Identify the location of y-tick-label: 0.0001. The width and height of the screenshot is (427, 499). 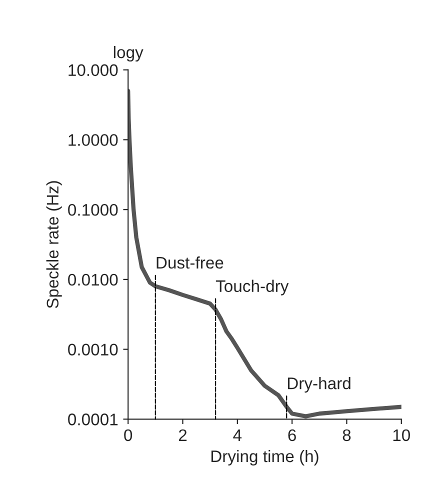
(93, 420).